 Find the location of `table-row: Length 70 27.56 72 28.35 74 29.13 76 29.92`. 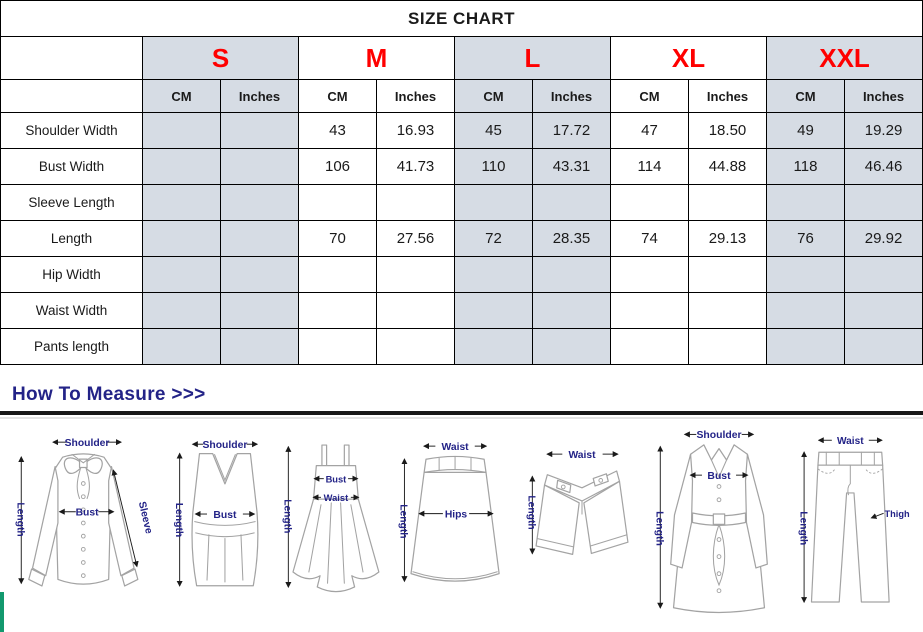

table-row: Length 70 27.56 72 28.35 74 29.13 76 29.92 is located at coordinates (461, 238).